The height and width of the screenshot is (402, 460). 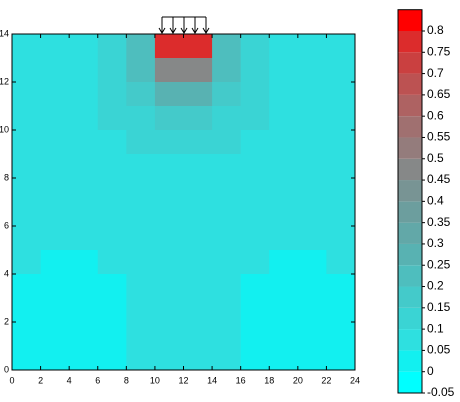 What do you see at coordinates (6, 321) in the screenshot?
I see `y-tick-label: 2` at bounding box center [6, 321].